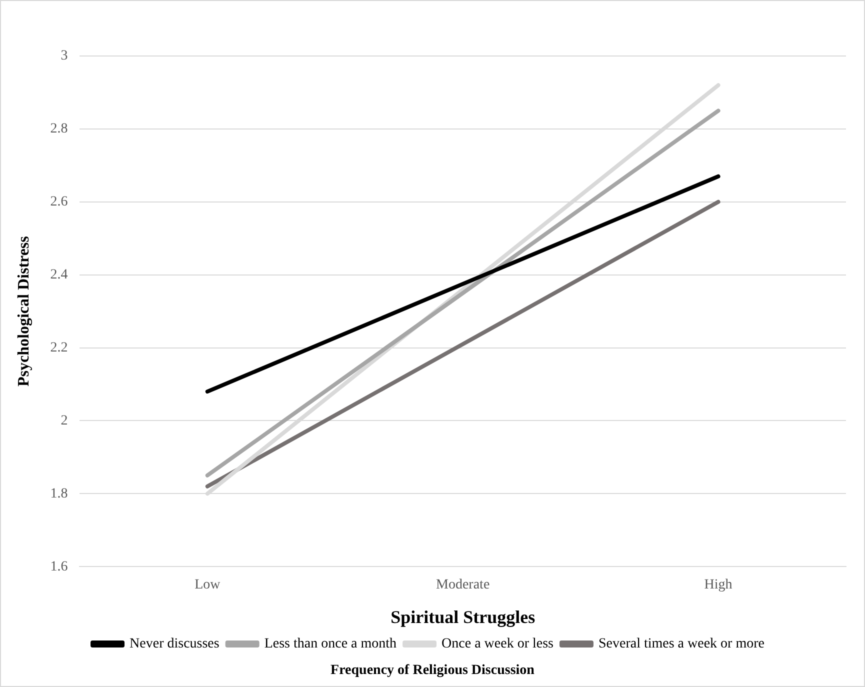 This screenshot has width=865, height=687. I want to click on y-tick-label: 2.2, so click(59, 348).